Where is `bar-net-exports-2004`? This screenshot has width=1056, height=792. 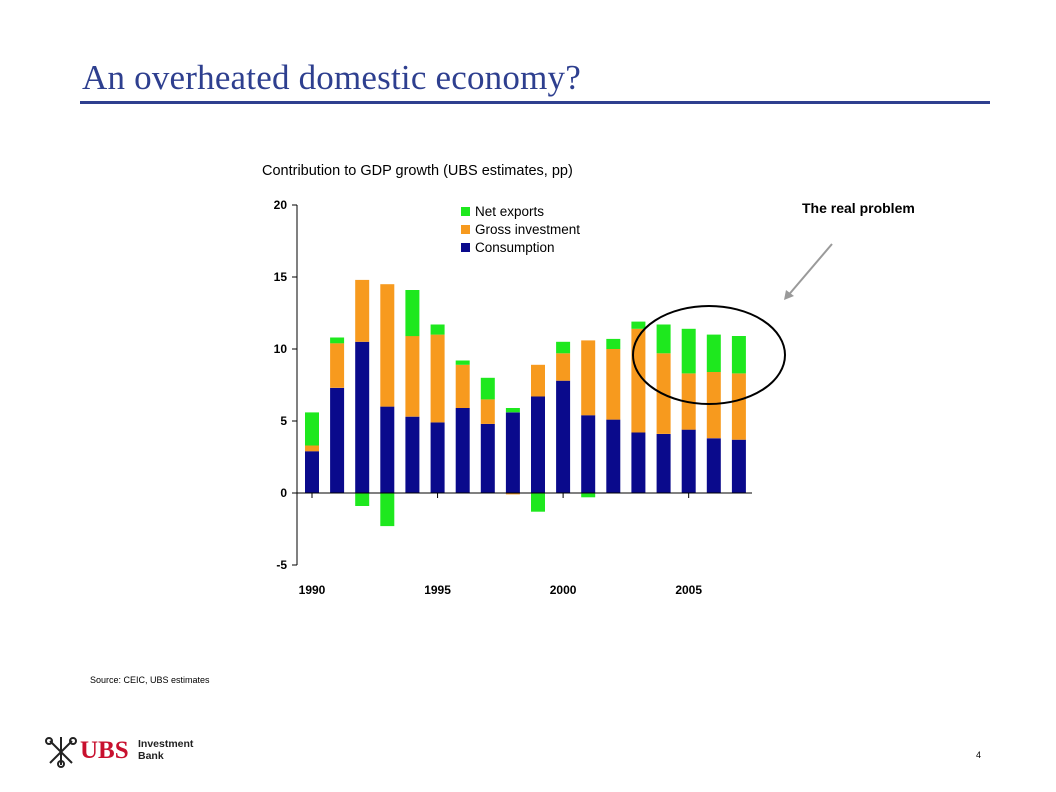
bar-net-exports-2004 is located at coordinates (663, 339).